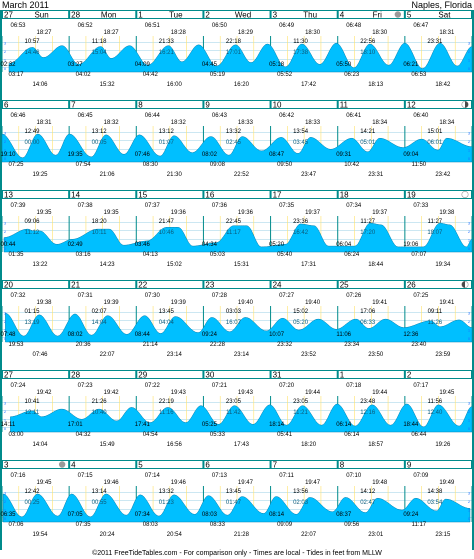 The width and height of the screenshot is (474, 559). I want to click on tide-time-label: 14:04, so click(40, 445).